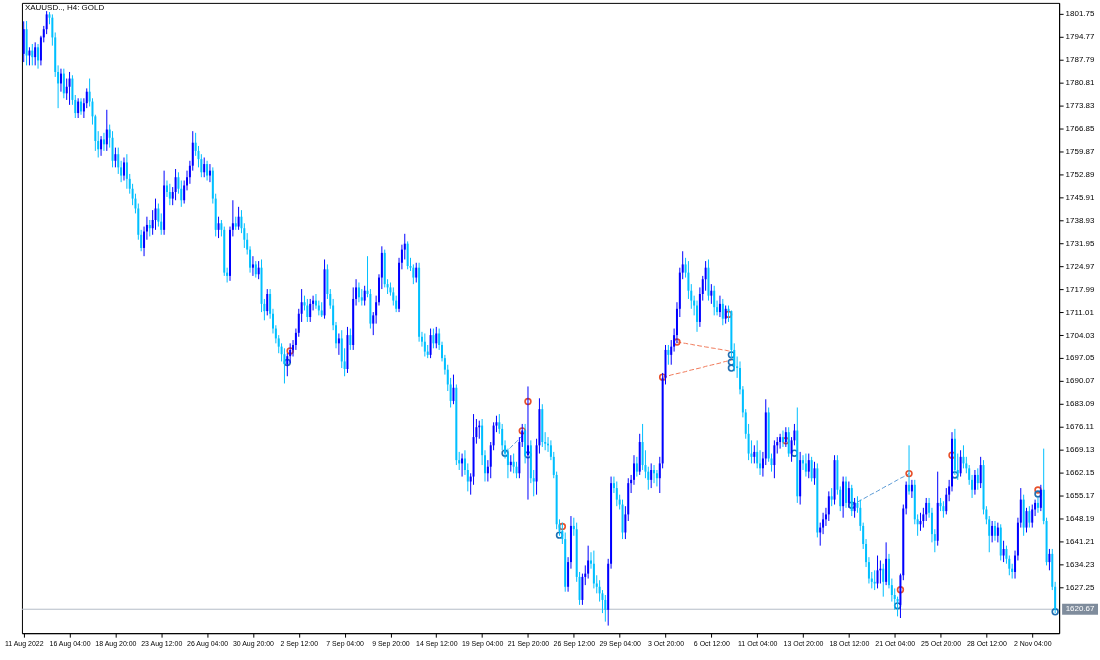 The image size is (1100, 660). I want to click on y-tick-label: 1704.03, so click(1080, 335).